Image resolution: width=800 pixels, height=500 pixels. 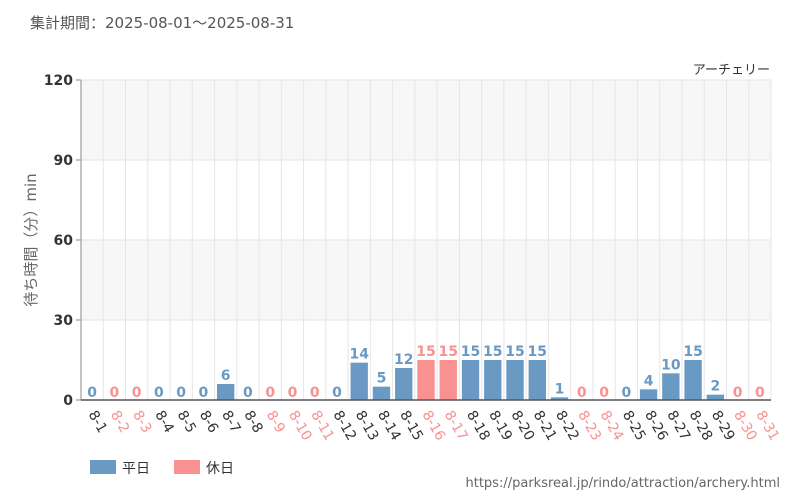 What do you see at coordinates (226, 376) in the screenshot?
I see `value-label: 6` at bounding box center [226, 376].